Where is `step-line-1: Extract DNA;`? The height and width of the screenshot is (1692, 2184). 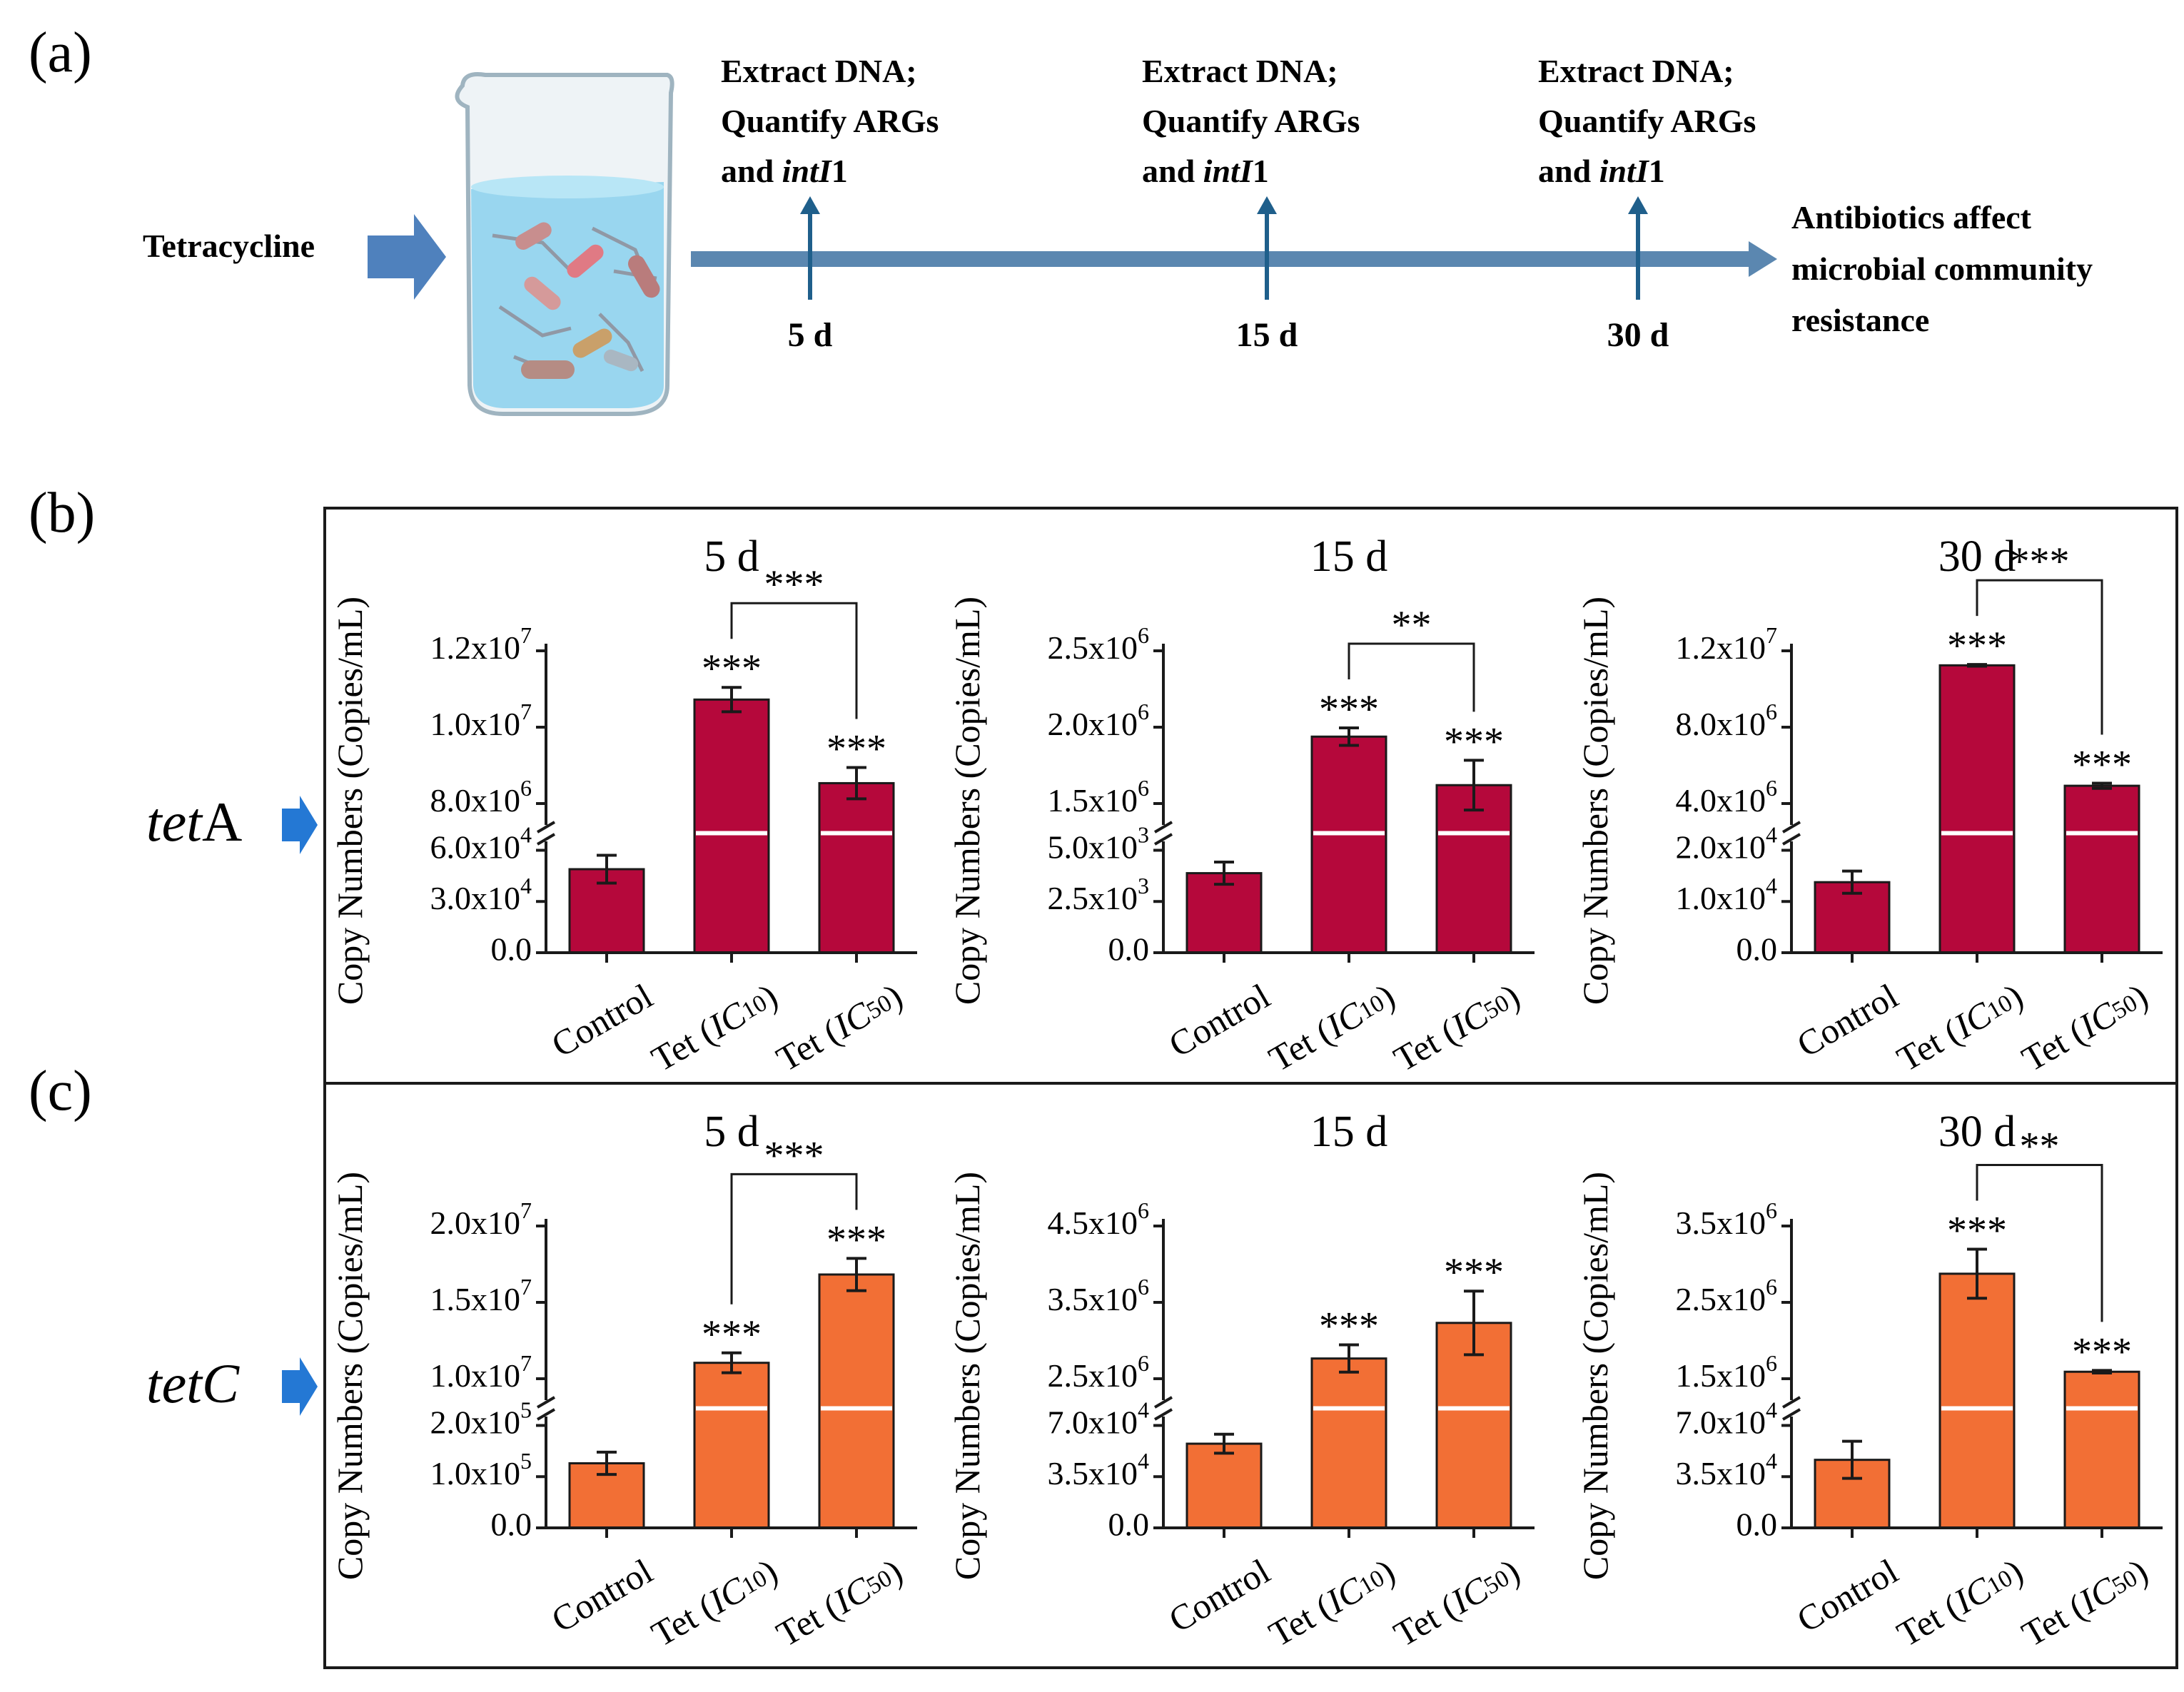
step-line-1: Extract DNA; is located at coordinates (819, 71).